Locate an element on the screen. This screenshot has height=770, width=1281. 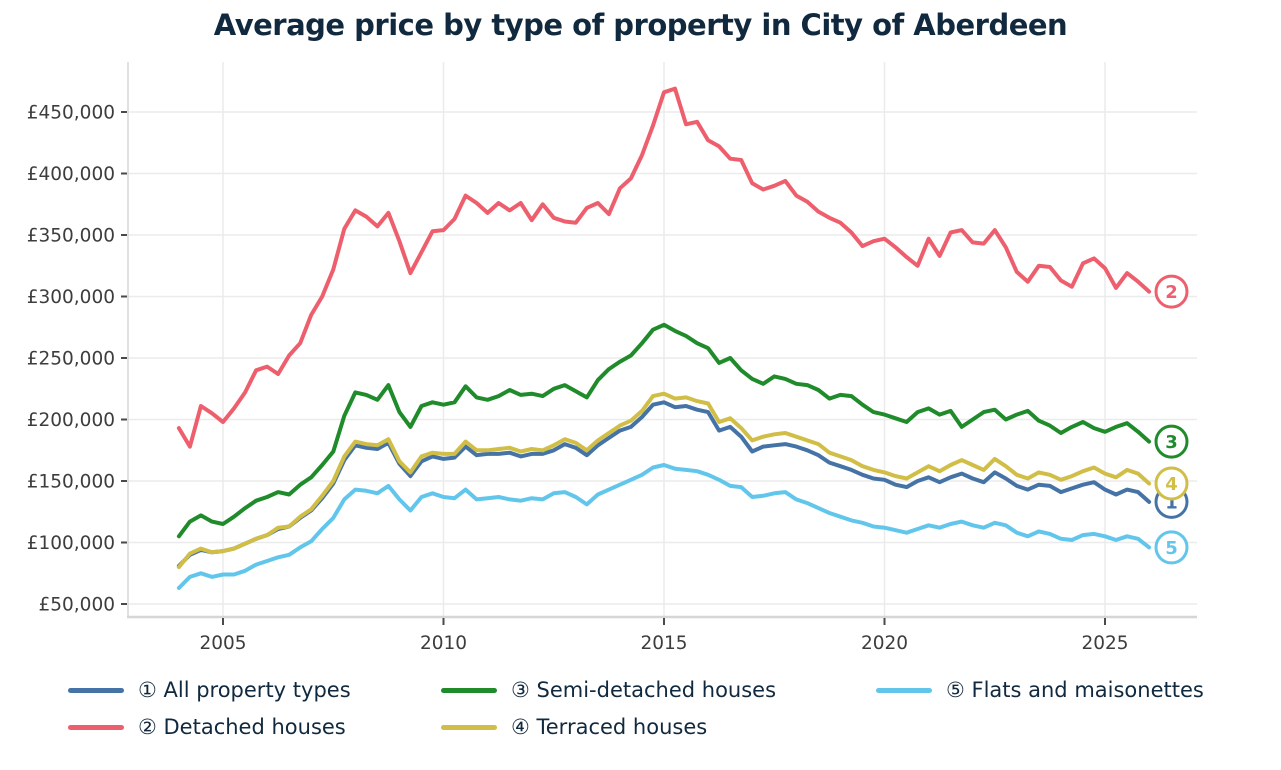
legend-item-semi-detached-houses: ③ Semi-detached houses is located at coordinates (658, 690).